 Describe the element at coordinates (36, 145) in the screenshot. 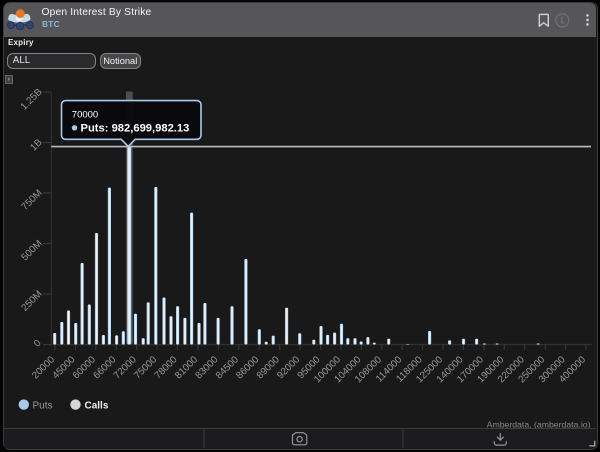

I see `svg-text: 1B` at that location.